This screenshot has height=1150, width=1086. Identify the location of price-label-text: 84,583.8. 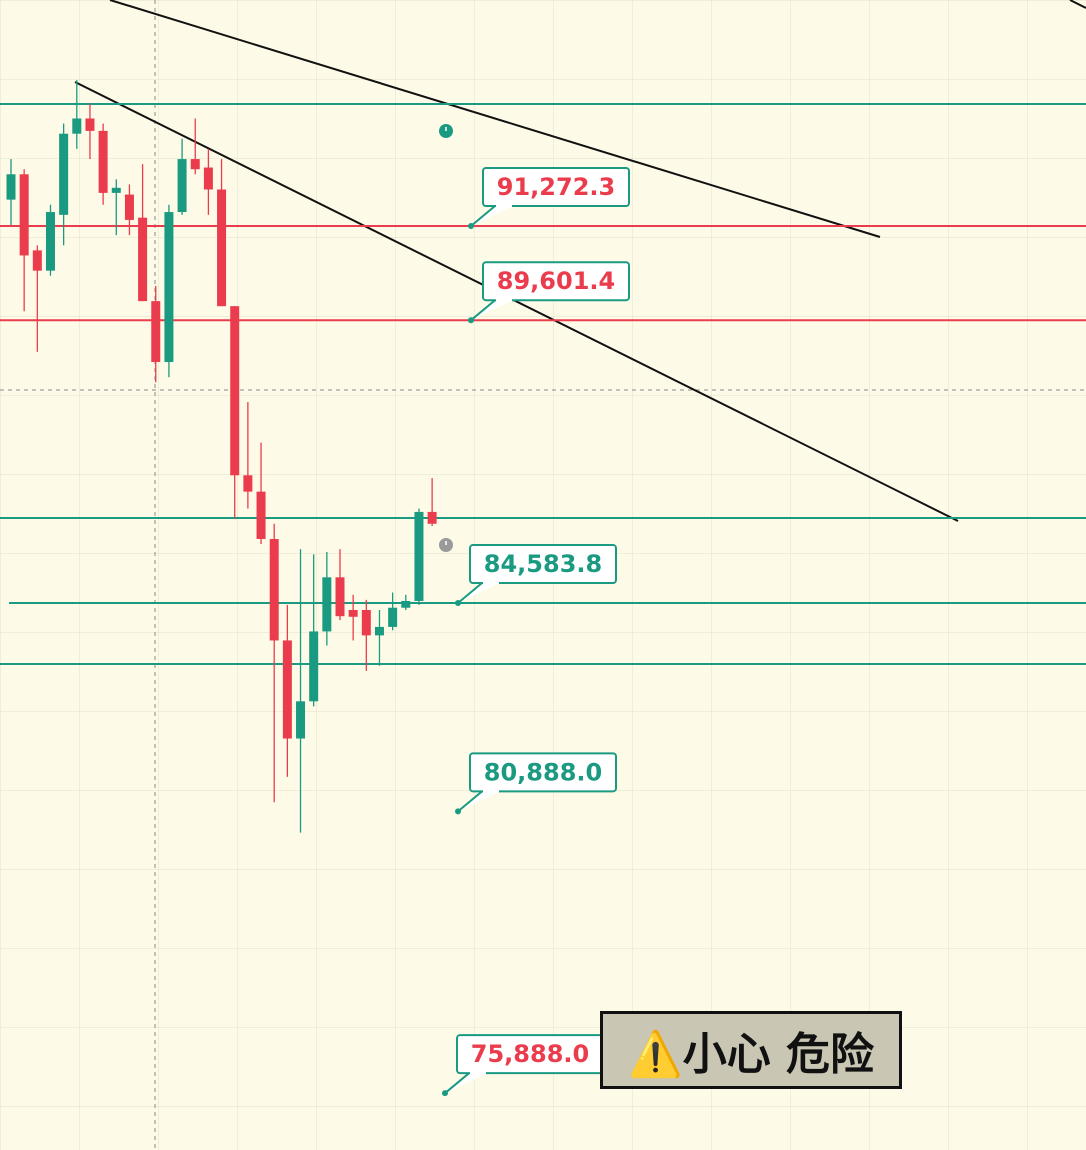
(543, 564).